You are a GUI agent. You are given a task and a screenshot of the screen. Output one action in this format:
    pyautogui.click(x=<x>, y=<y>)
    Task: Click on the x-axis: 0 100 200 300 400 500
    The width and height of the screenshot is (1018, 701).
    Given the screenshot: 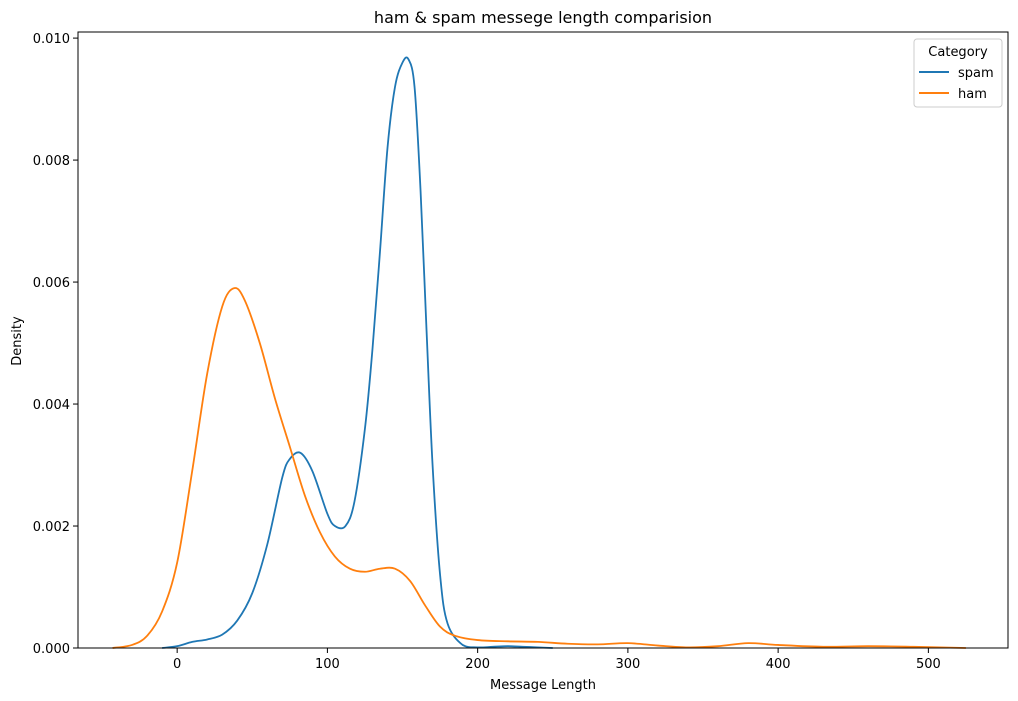 What is the action you would take?
    pyautogui.click(x=557, y=660)
    